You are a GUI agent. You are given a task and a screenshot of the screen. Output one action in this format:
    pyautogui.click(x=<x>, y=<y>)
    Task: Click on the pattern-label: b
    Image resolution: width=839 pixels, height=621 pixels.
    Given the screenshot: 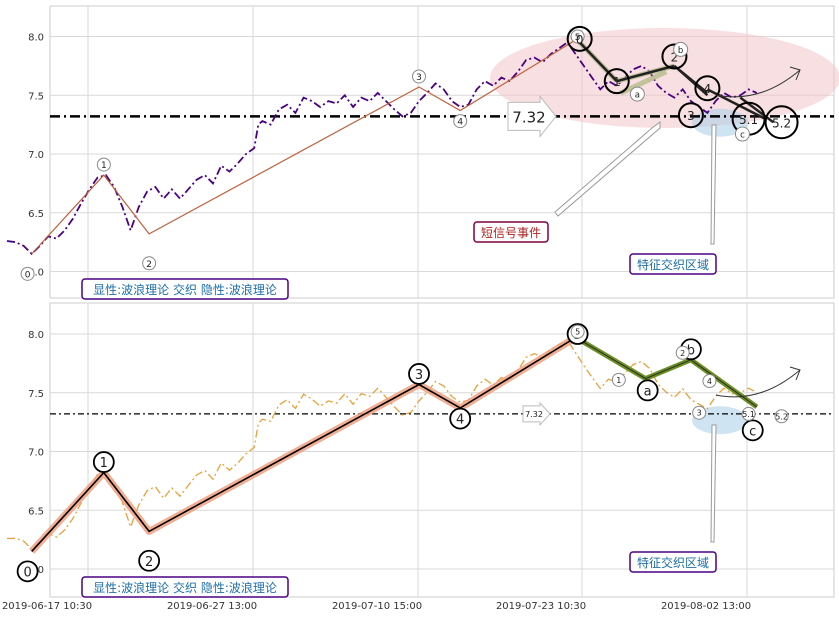 What is the action you would take?
    pyautogui.click(x=680, y=51)
    